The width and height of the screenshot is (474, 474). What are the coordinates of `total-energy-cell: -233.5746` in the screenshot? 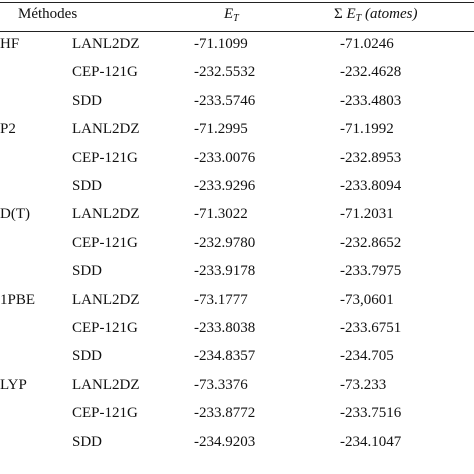 It's located at (225, 100).